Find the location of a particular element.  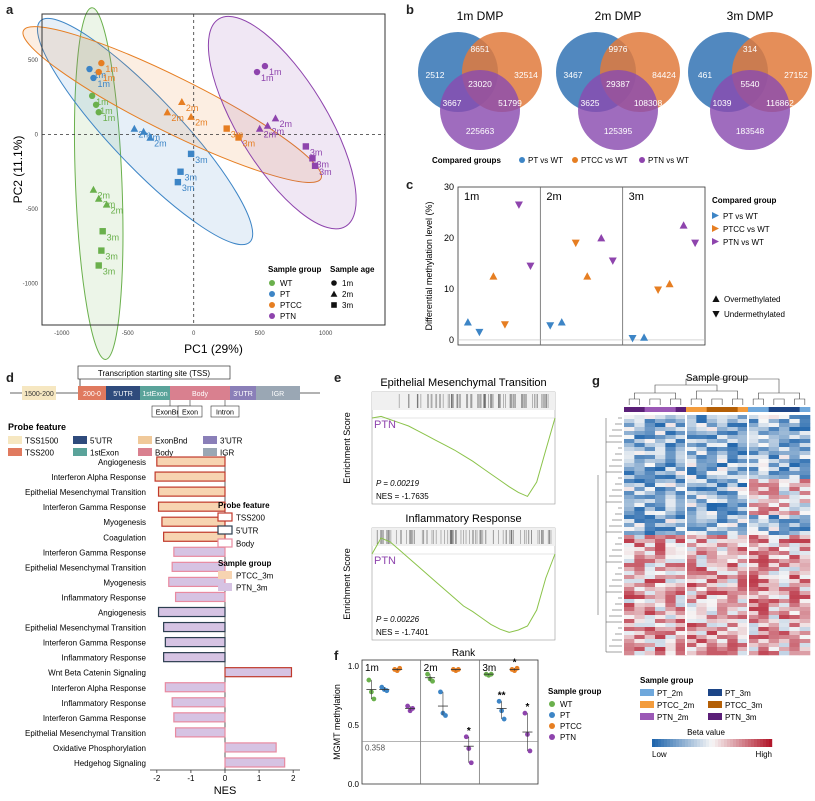

category-label: Wnt Beta Catenin Signaling is located at coordinates (97, 673).